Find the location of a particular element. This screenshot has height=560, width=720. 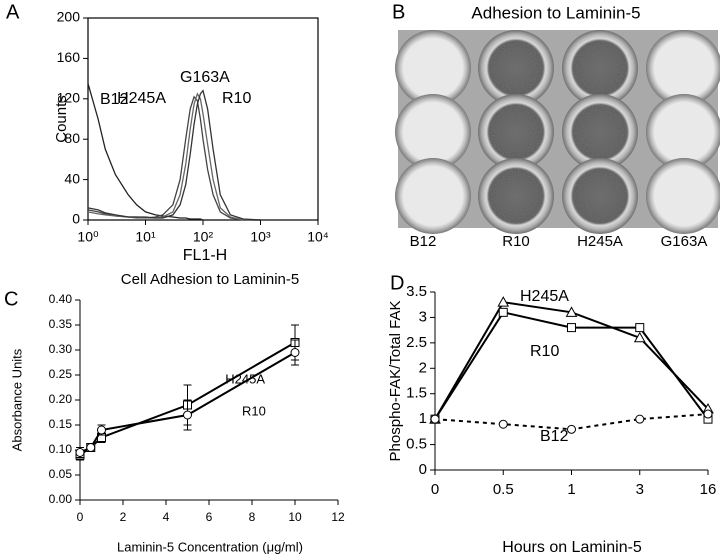

x-axis-label: FL1-H is located at coordinates (205, 255).